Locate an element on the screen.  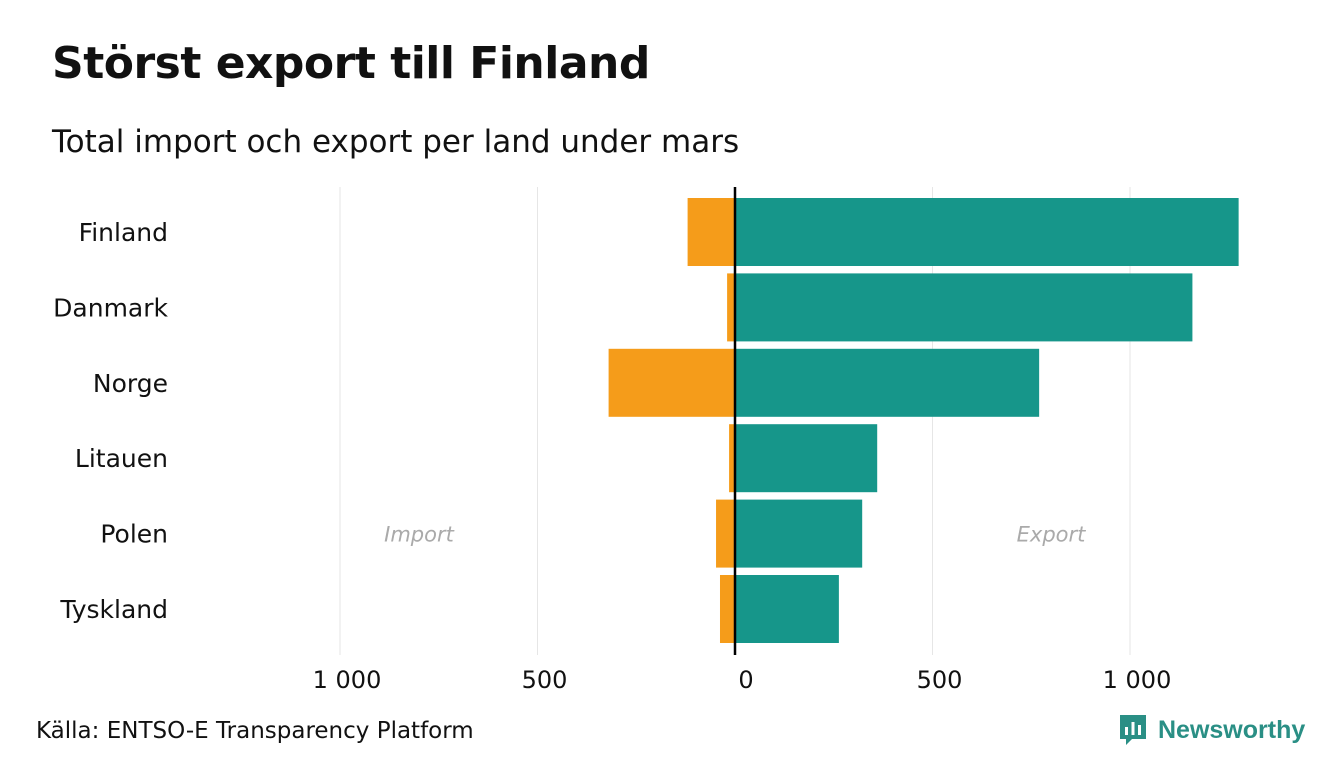
newsworthy-logo-icon is located at coordinates (1133, 730).